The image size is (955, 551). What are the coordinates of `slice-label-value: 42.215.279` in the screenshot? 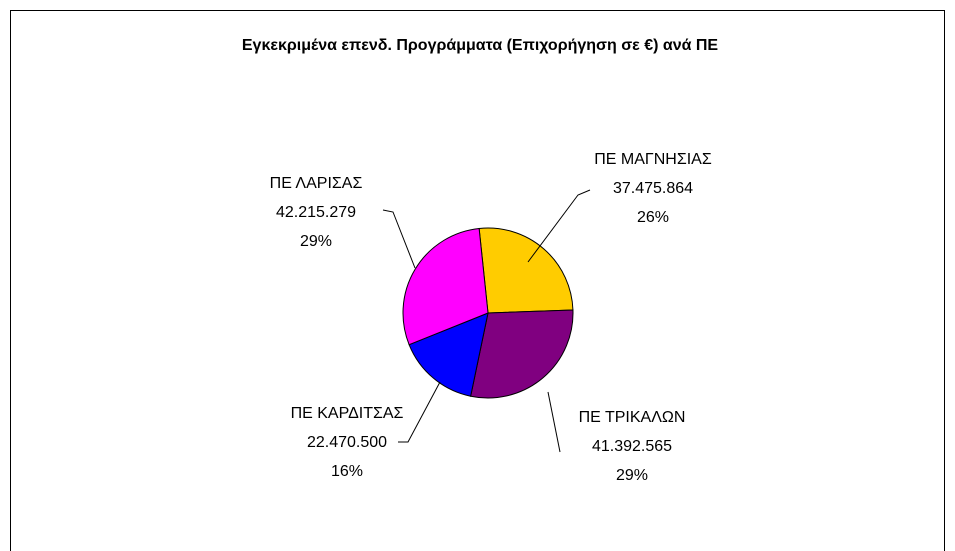 It's located at (316, 212).